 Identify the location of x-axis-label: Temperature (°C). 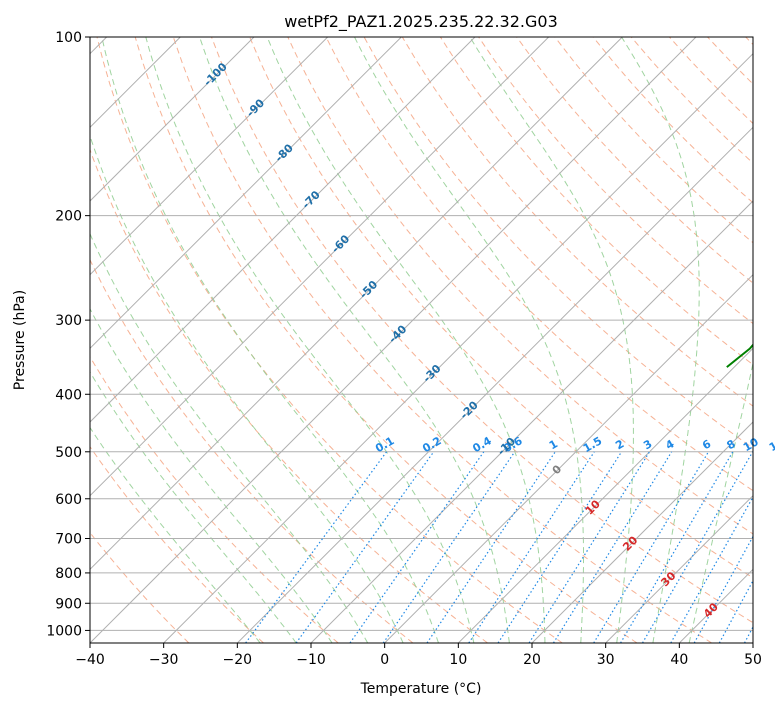
(421, 689).